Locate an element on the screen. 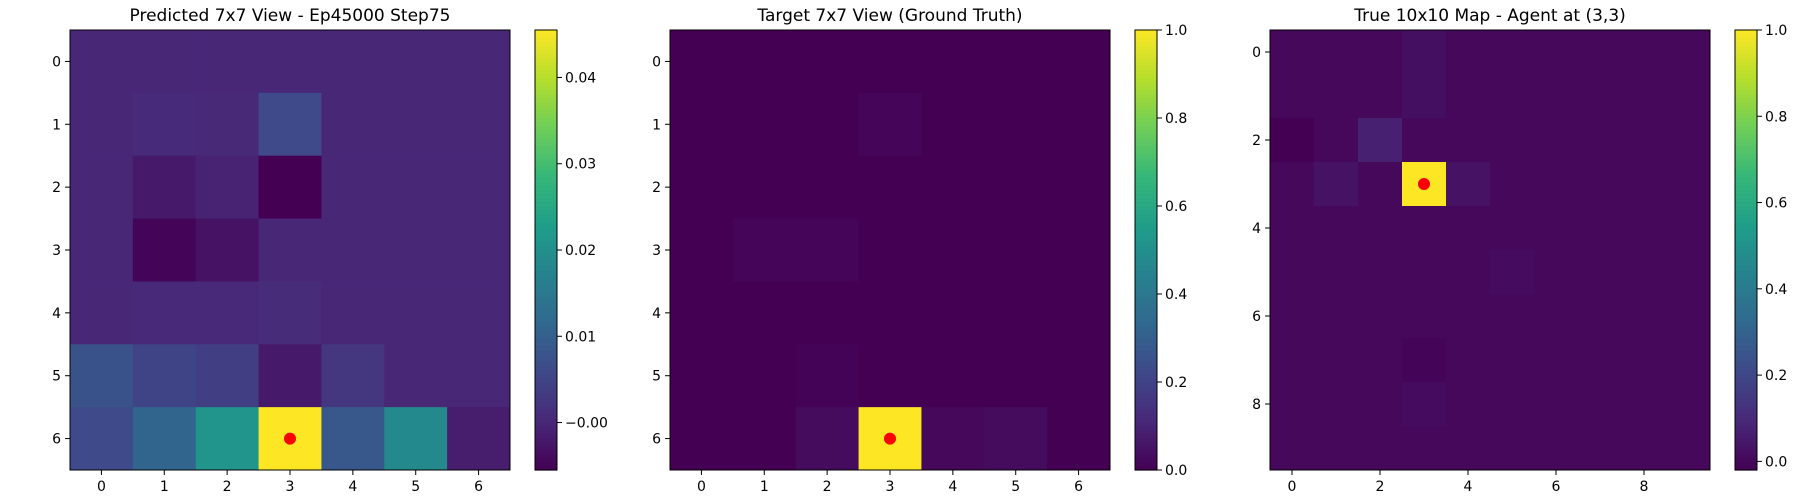  colorbar-frame is located at coordinates (1746, 250).